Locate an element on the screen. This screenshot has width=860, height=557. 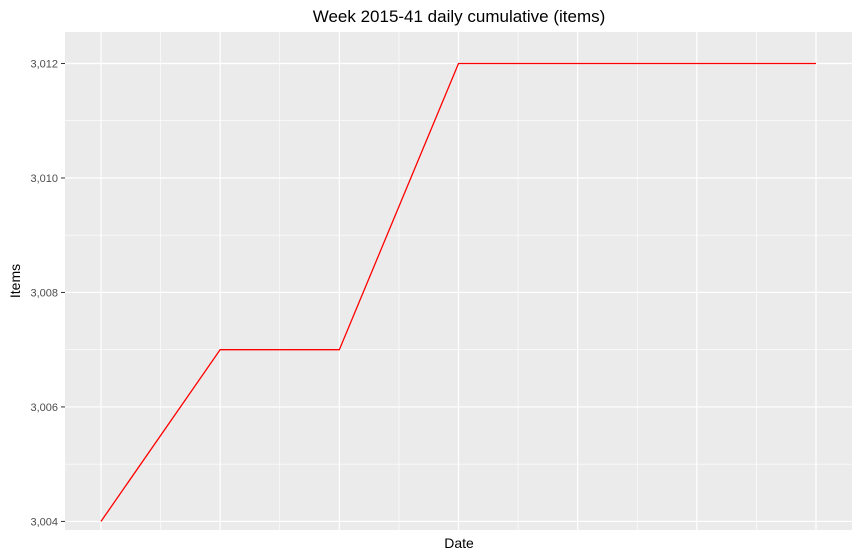
y-tick-label: 3,004 is located at coordinates (44, 522).